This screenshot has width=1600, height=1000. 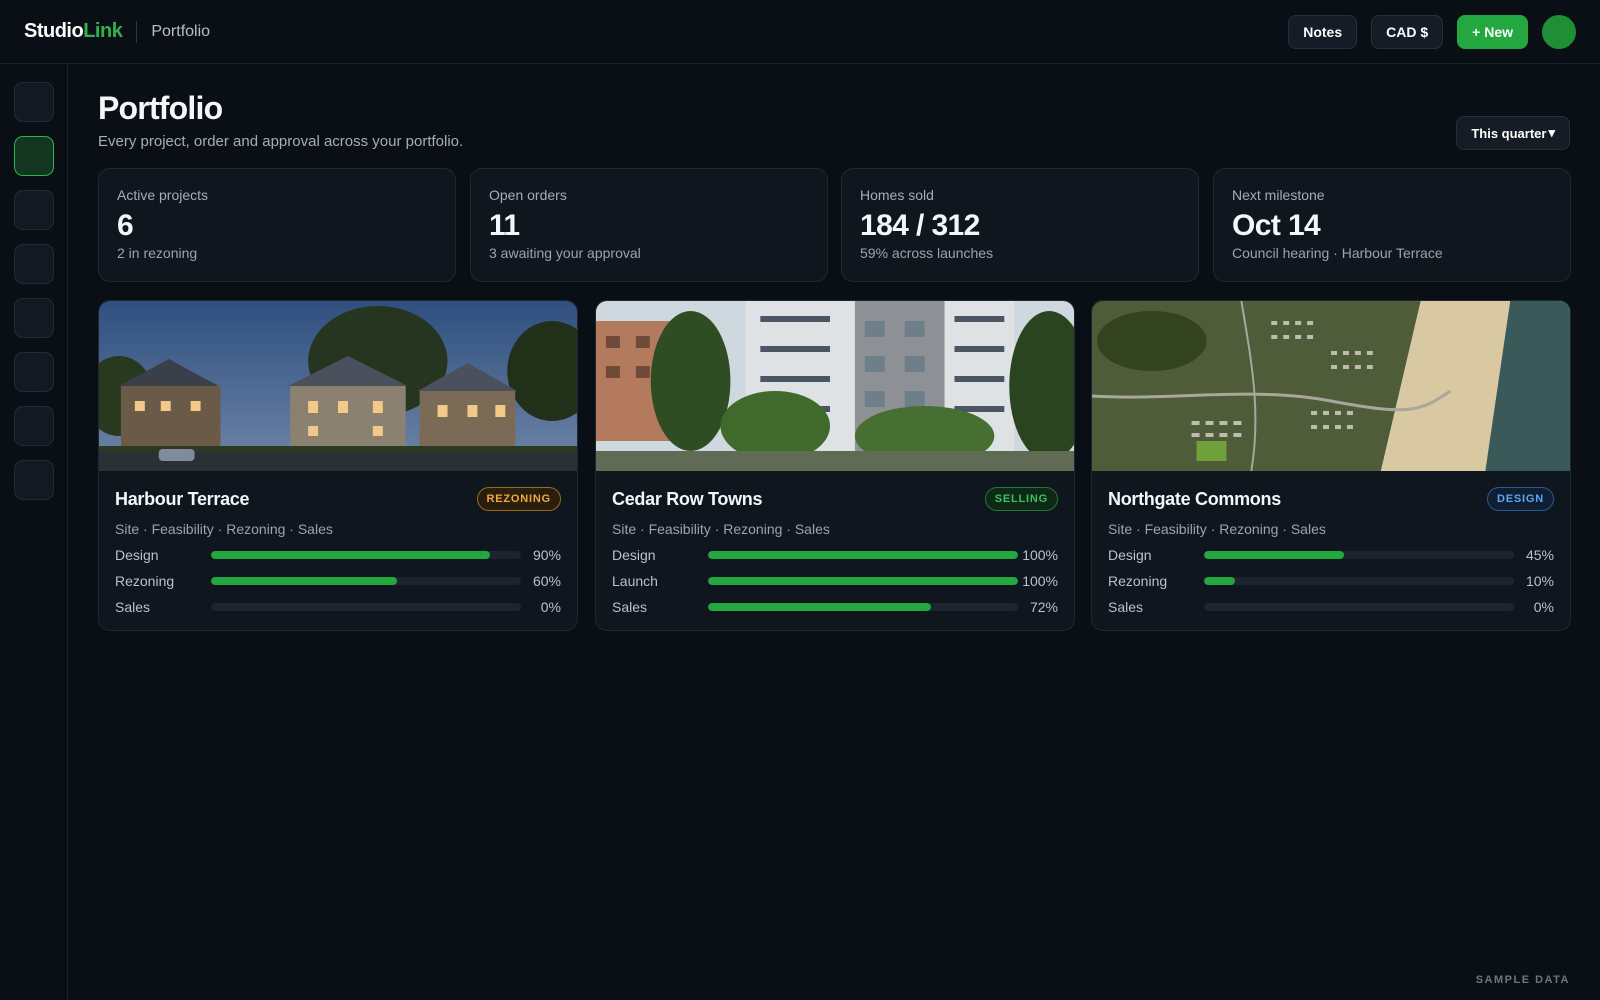 I want to click on kpi-value: Oct 14, so click(x=1276, y=225).